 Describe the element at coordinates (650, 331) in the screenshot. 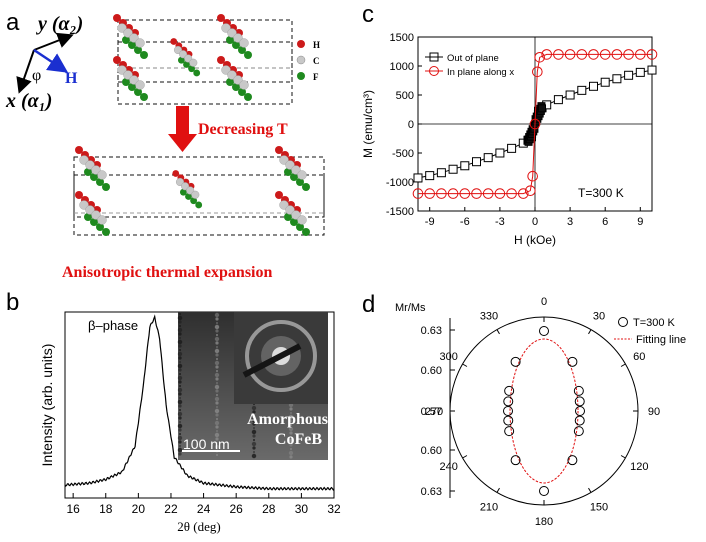

I see `polar-legend: T=300 K Fitting line` at that location.